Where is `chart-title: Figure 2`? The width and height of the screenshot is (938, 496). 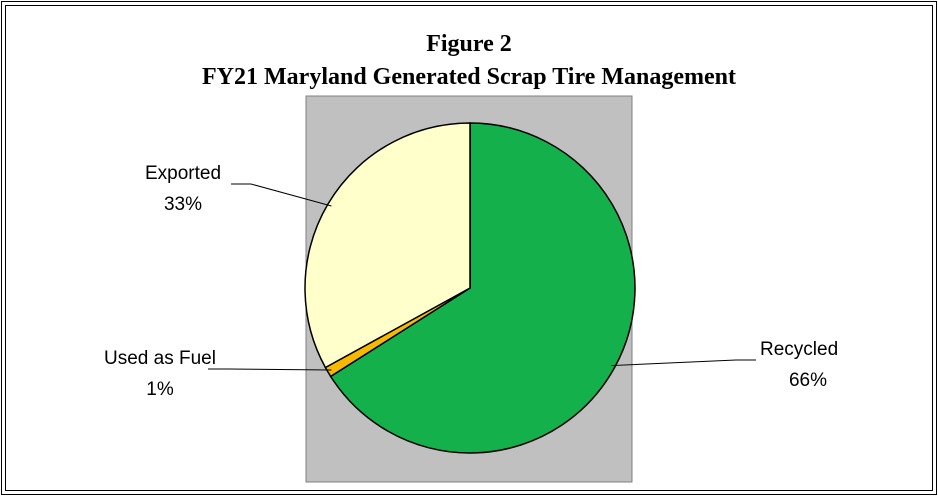
chart-title: Figure 2 is located at coordinates (469, 44).